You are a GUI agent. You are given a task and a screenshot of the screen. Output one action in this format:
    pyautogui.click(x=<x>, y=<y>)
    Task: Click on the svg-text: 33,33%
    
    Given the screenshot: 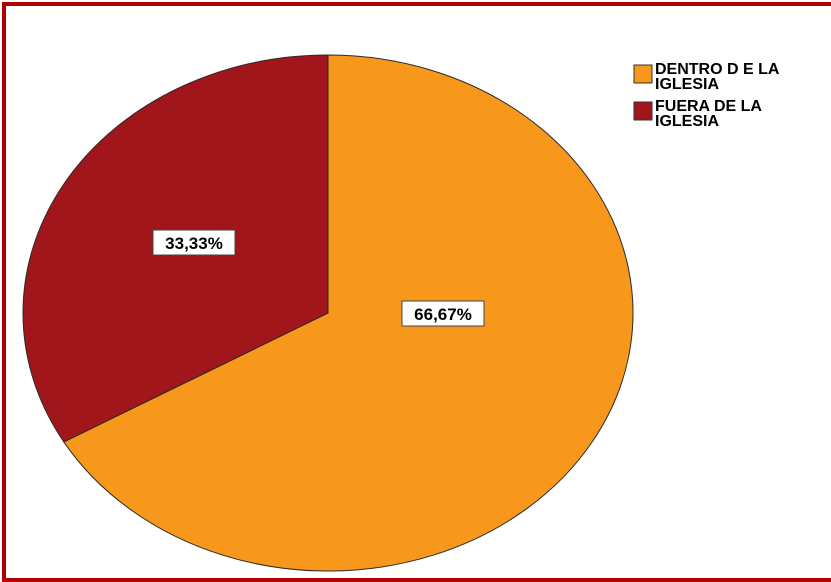 What is the action you would take?
    pyautogui.click(x=194, y=243)
    